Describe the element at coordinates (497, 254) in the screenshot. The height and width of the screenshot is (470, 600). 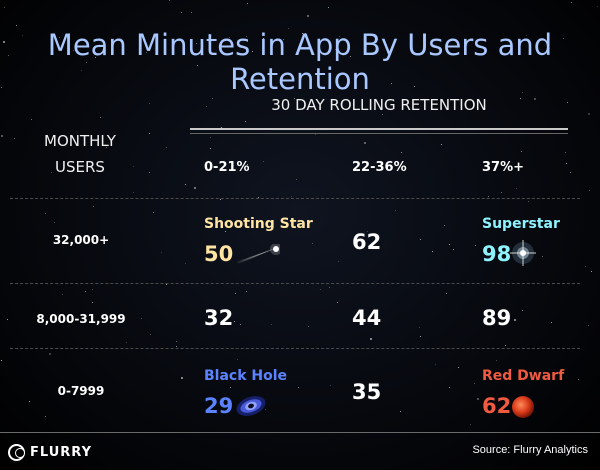
I see `value-32000-plus-37-plus: 98` at that location.